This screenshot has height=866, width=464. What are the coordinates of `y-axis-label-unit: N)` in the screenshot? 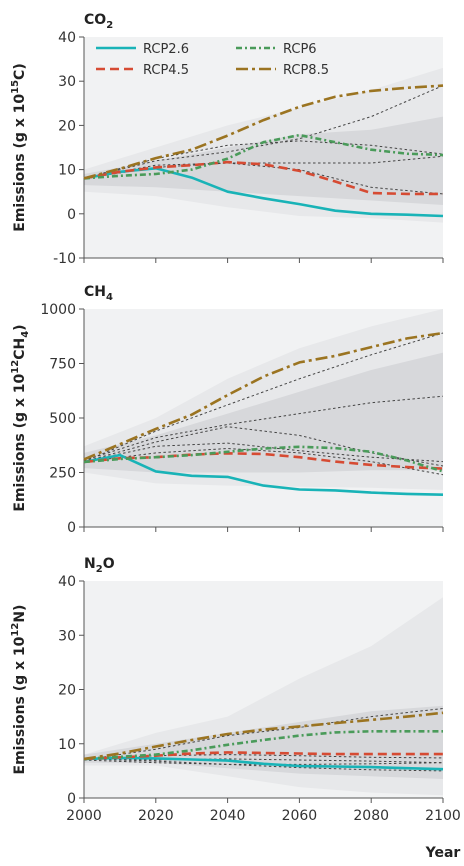 It's located at (20, 614).